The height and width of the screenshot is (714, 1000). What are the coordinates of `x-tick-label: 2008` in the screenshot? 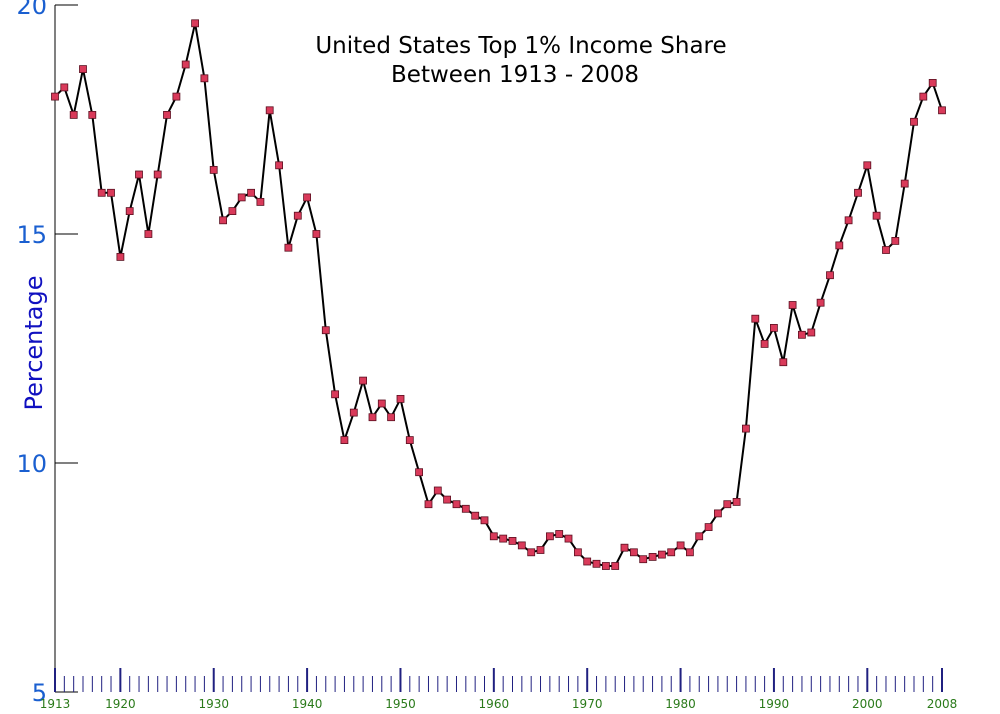 It's located at (942, 704).